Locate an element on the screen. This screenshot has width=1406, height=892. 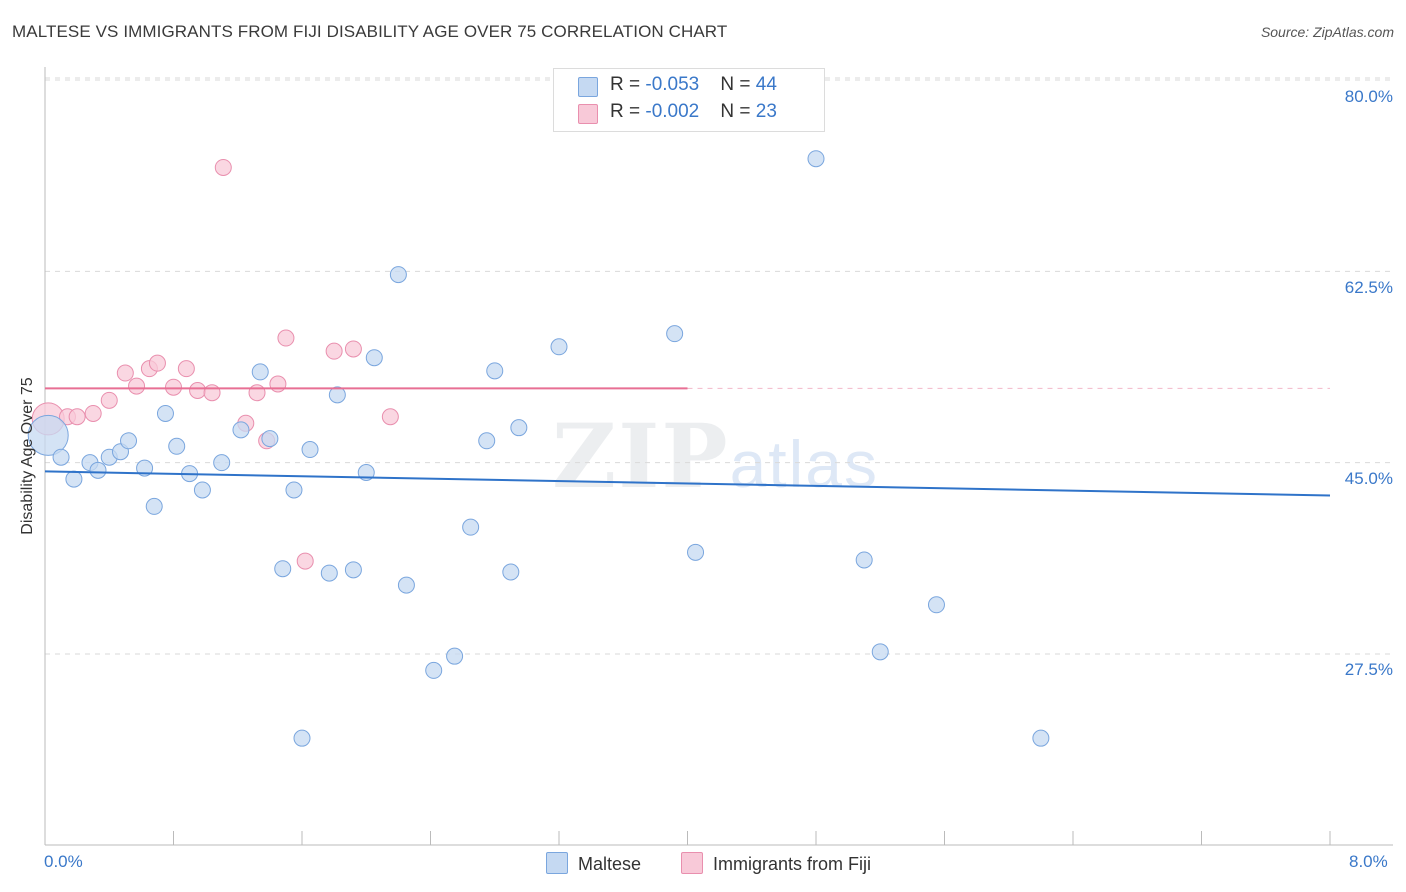
fiji-legend-label: Immigrants from Fiji is located at coordinates (792, 864).